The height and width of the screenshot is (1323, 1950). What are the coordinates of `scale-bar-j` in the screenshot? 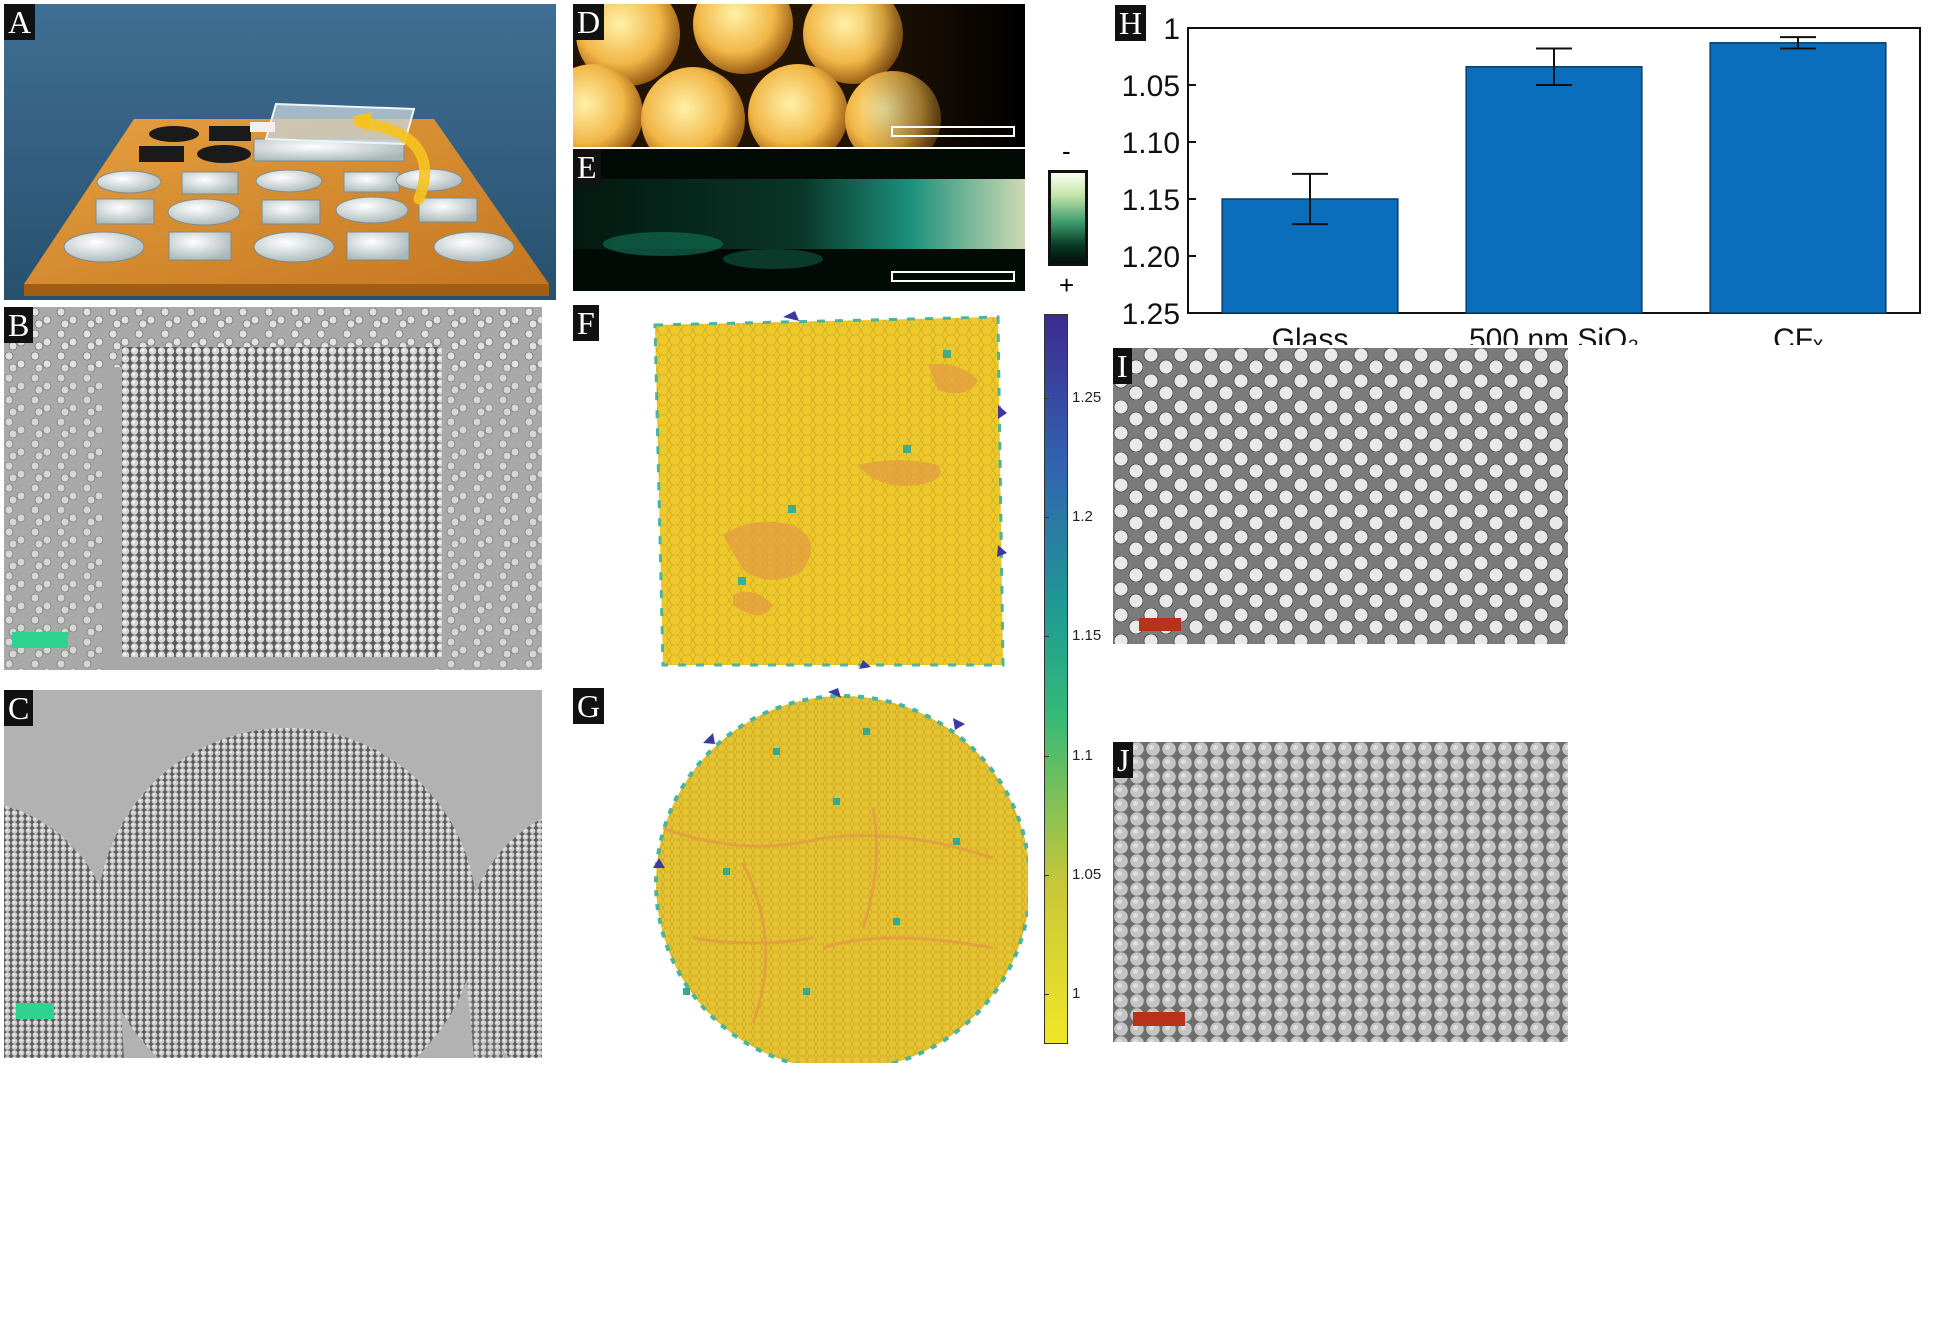 It's located at (1159, 1019).